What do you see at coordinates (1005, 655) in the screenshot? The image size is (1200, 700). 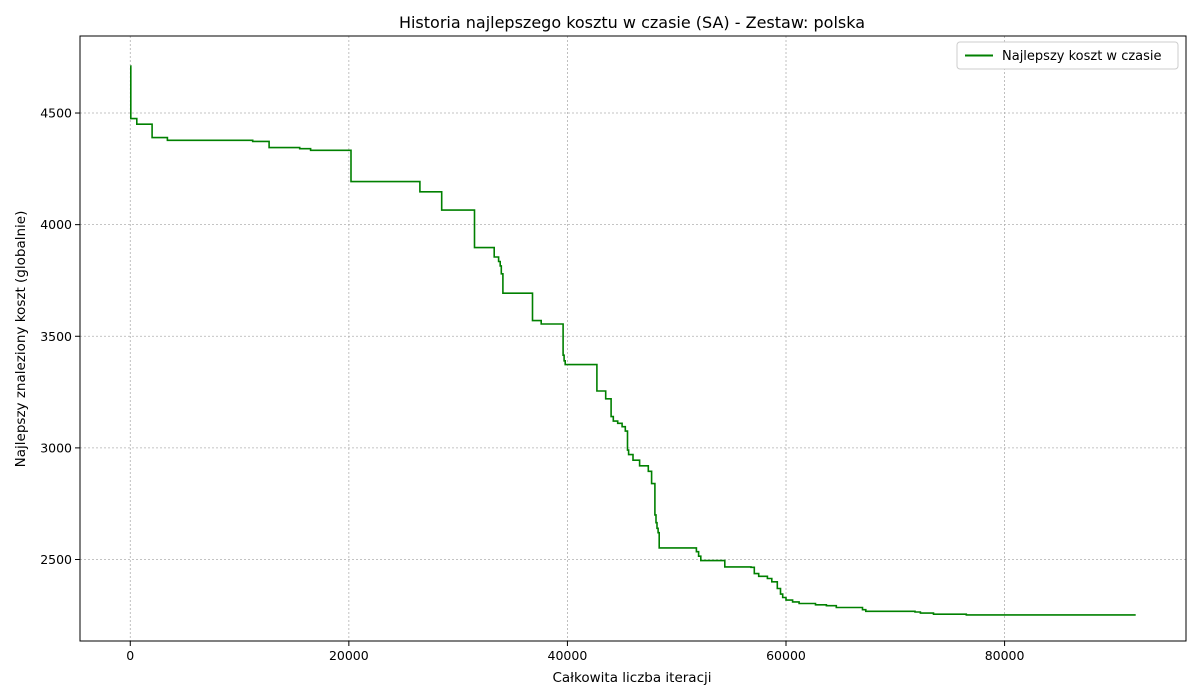 I see `x-tick-label: 80000` at bounding box center [1005, 655].